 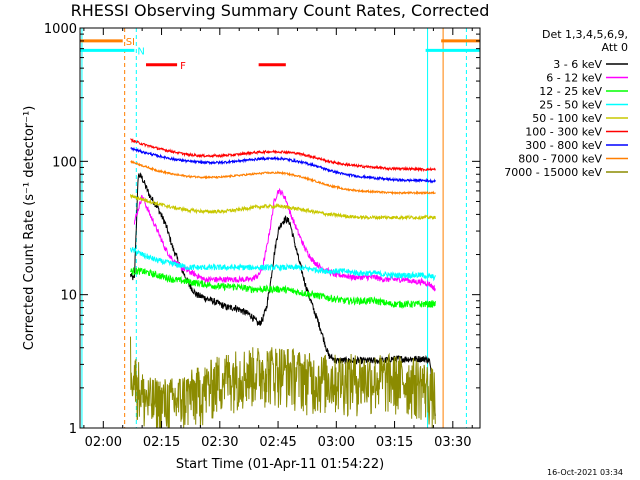 What do you see at coordinates (394, 442) in the screenshot?
I see `x-tick-label-5: 03:15` at bounding box center [394, 442].